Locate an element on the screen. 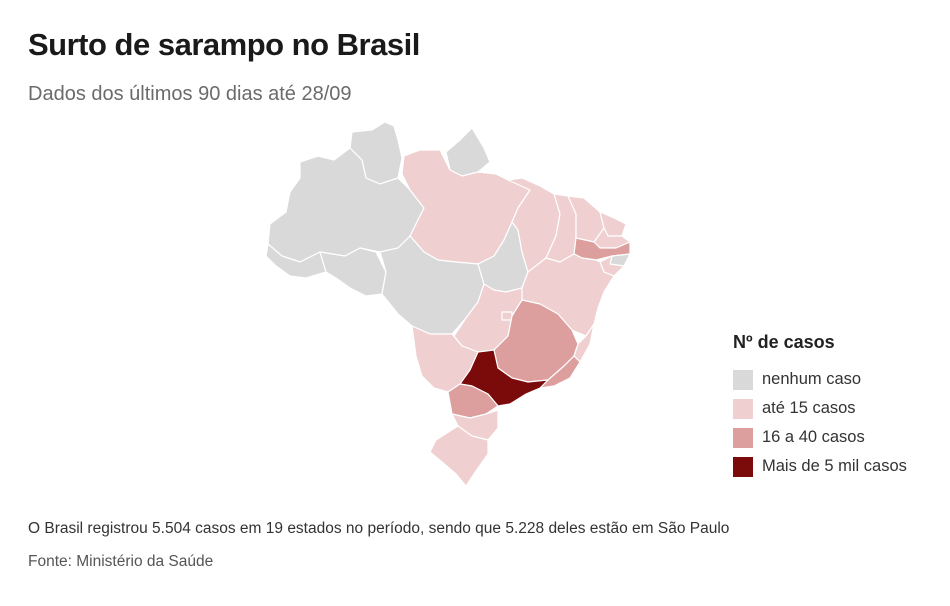 Image resolution: width=950 pixels, height=606 pixels. legend-item-none: nenhum caso is located at coordinates (820, 379).